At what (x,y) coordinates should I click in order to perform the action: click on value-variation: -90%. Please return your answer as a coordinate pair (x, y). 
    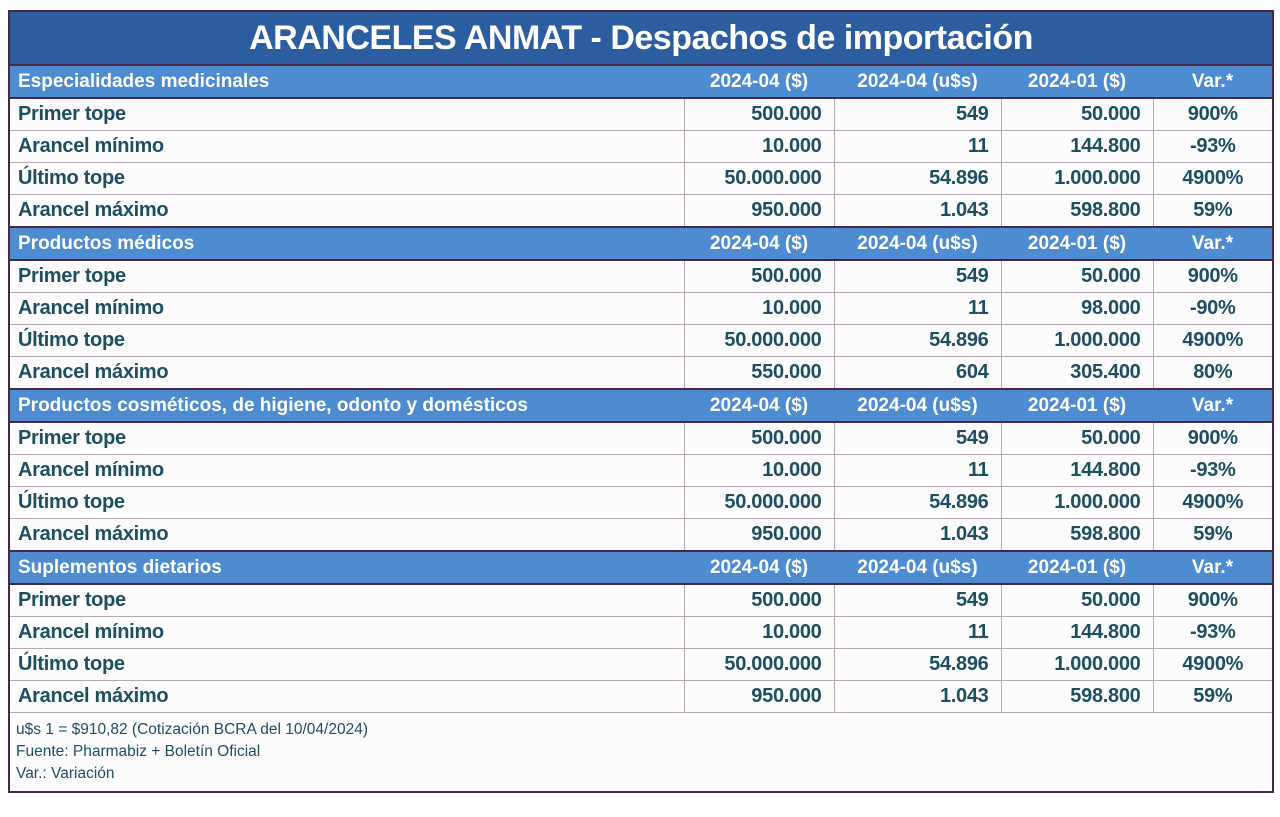
    Looking at the image, I should click on (1213, 308).